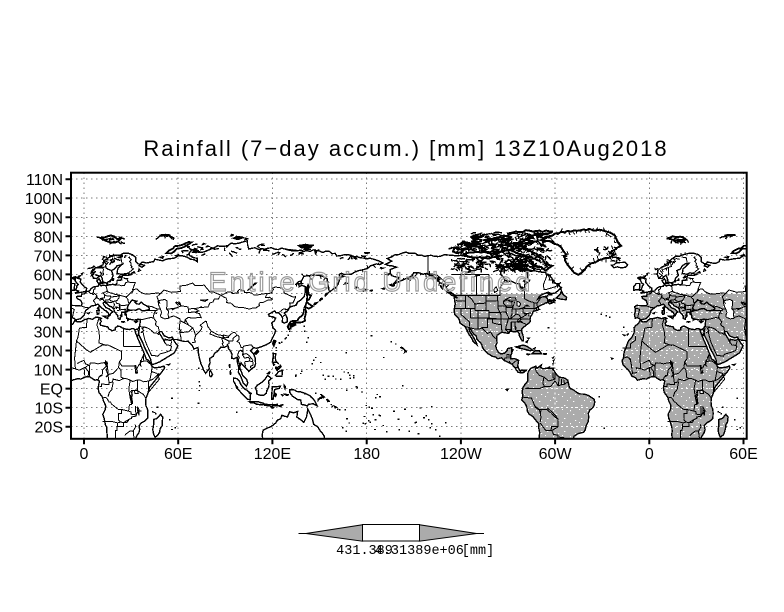  Describe the element at coordinates (364, 551) in the screenshot. I see `svg-text: 431.389` at that location.